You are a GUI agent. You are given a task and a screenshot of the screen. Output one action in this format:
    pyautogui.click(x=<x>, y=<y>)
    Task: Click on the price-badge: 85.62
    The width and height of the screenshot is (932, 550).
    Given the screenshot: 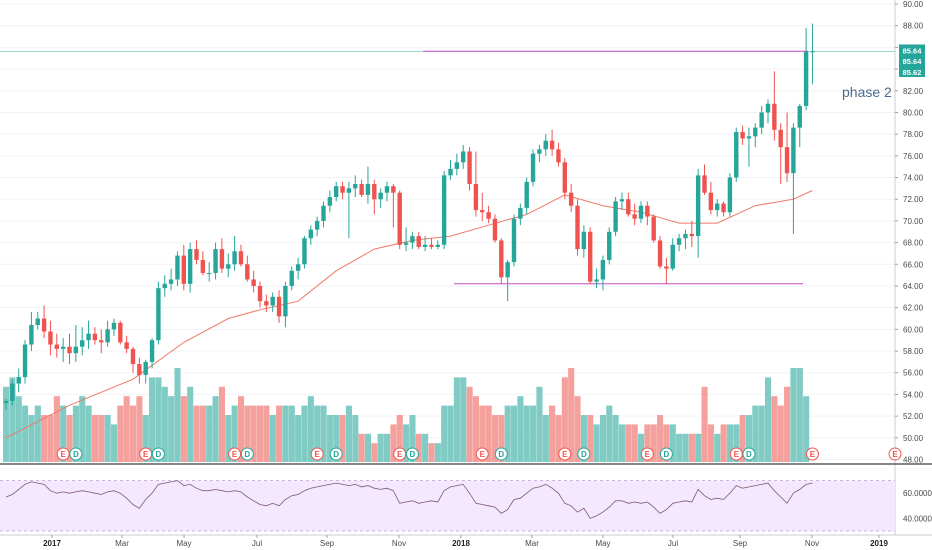 What is the action you would take?
    pyautogui.click(x=912, y=71)
    